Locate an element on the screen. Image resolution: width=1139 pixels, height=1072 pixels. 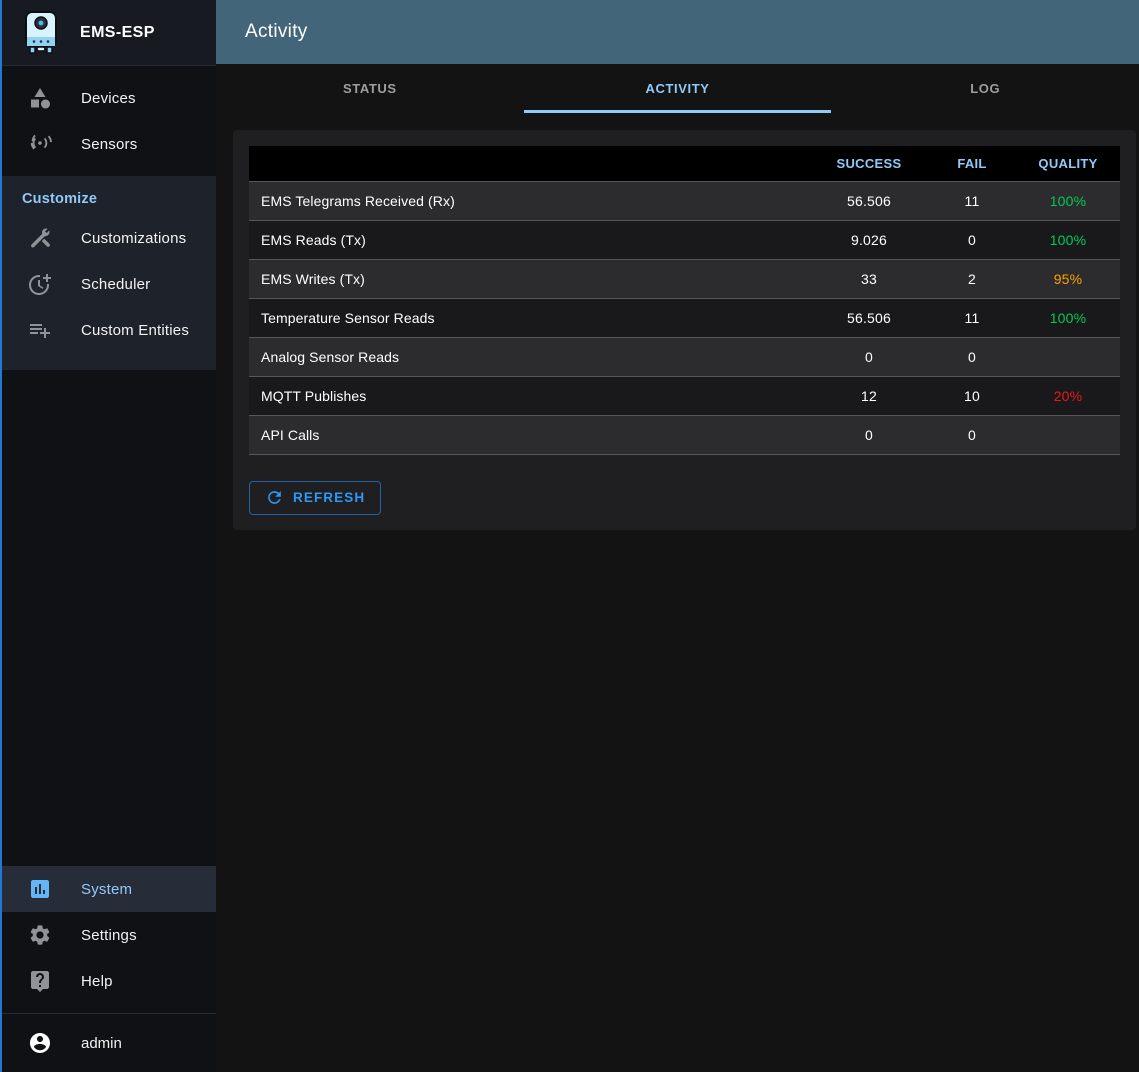
sidebar-item-customizations: Customizations is located at coordinates (109, 238).